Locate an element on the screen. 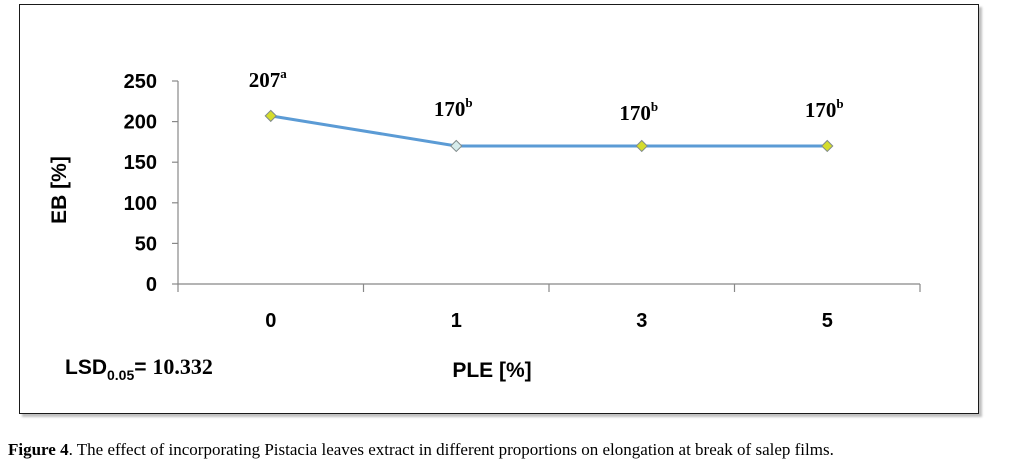 The width and height of the screenshot is (1011, 465). y-tick-label: 250 is located at coordinates (140, 82).